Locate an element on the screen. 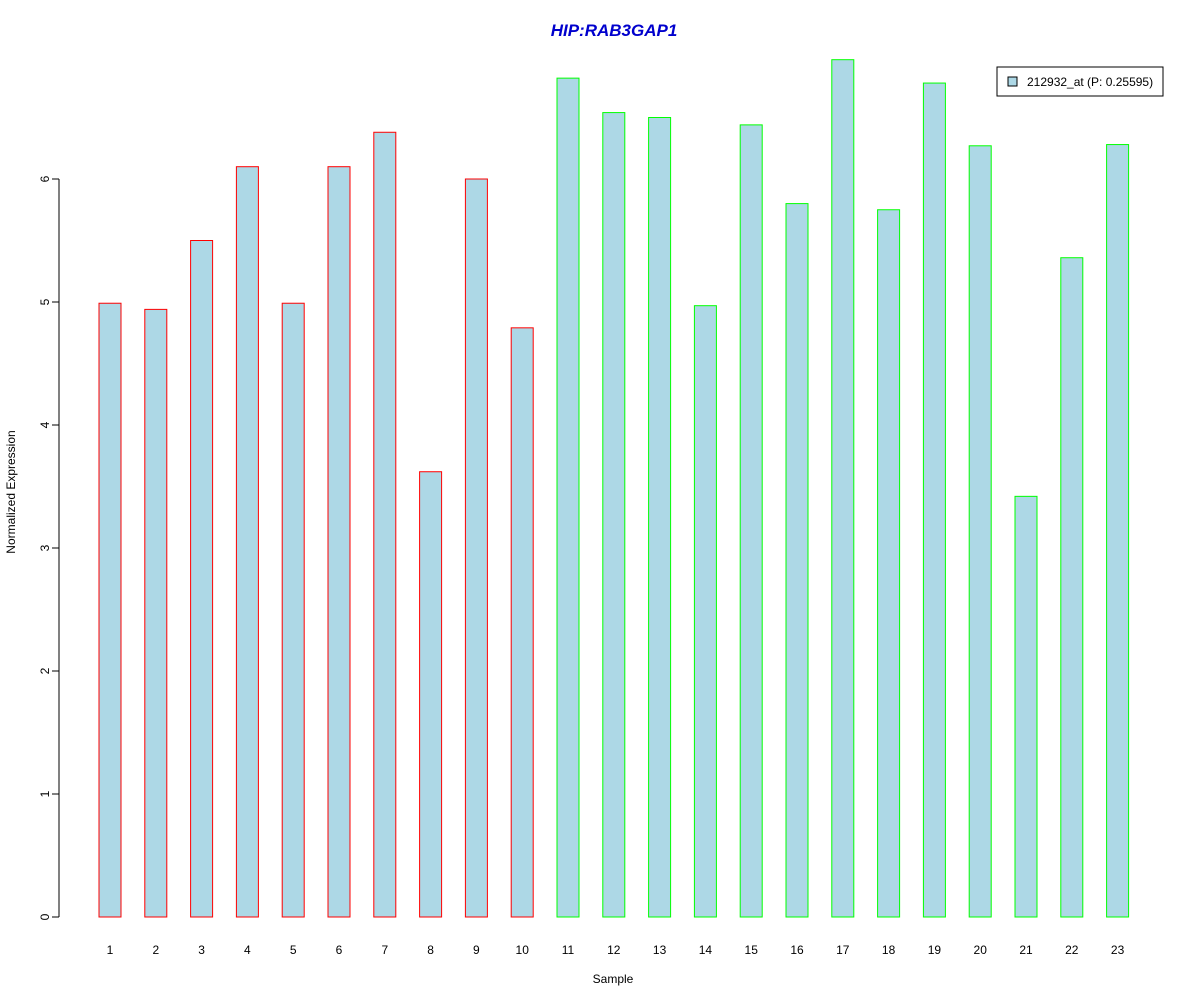 This screenshot has height=1000, width=1200. legend-box is located at coordinates (1080, 81).